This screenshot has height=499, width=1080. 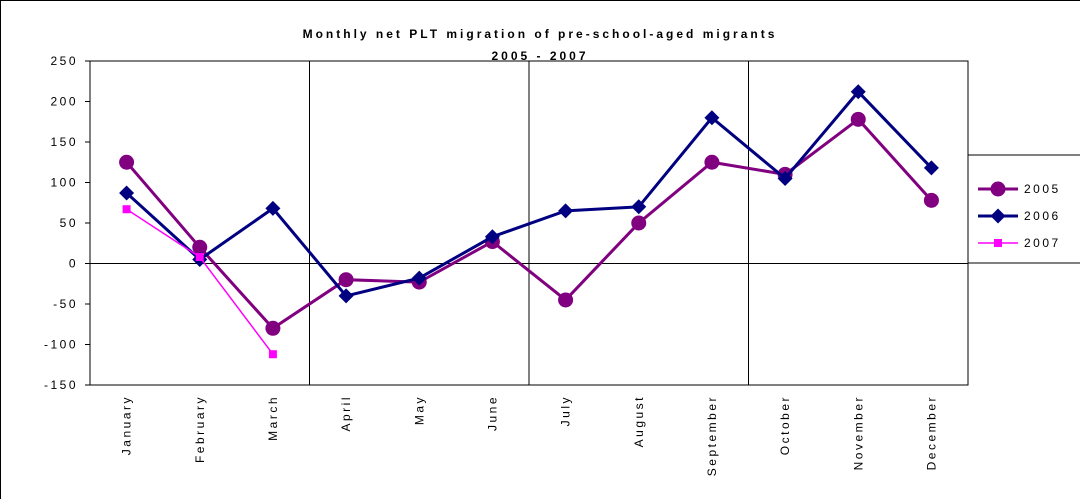 I want to click on legend-item: 2007, so click(x=1019, y=243).